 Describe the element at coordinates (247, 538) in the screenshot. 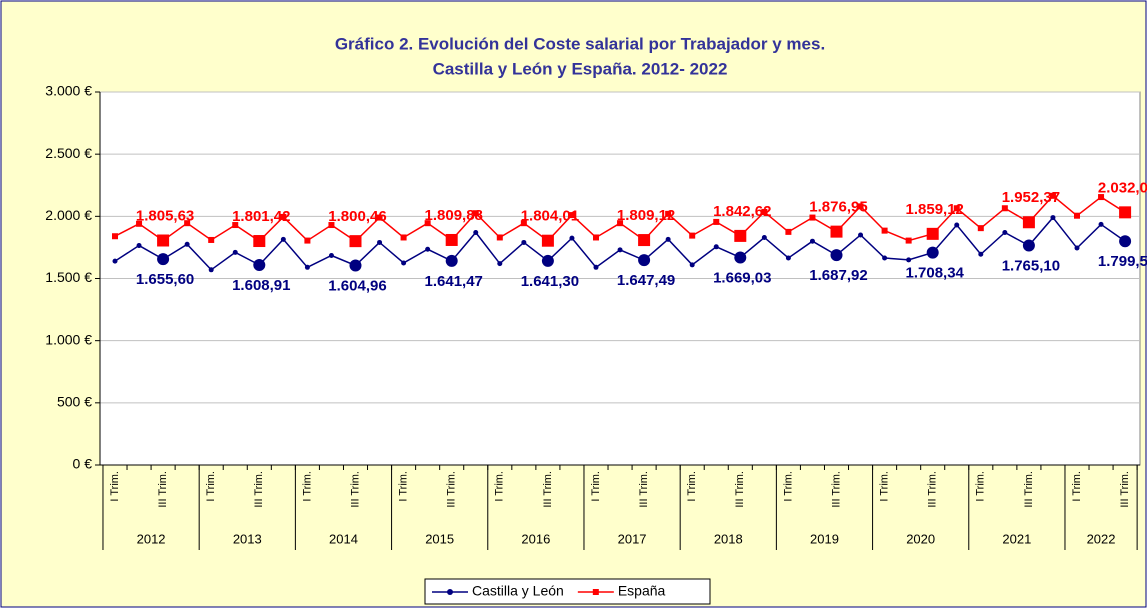

I see `year-label: 2013` at that location.